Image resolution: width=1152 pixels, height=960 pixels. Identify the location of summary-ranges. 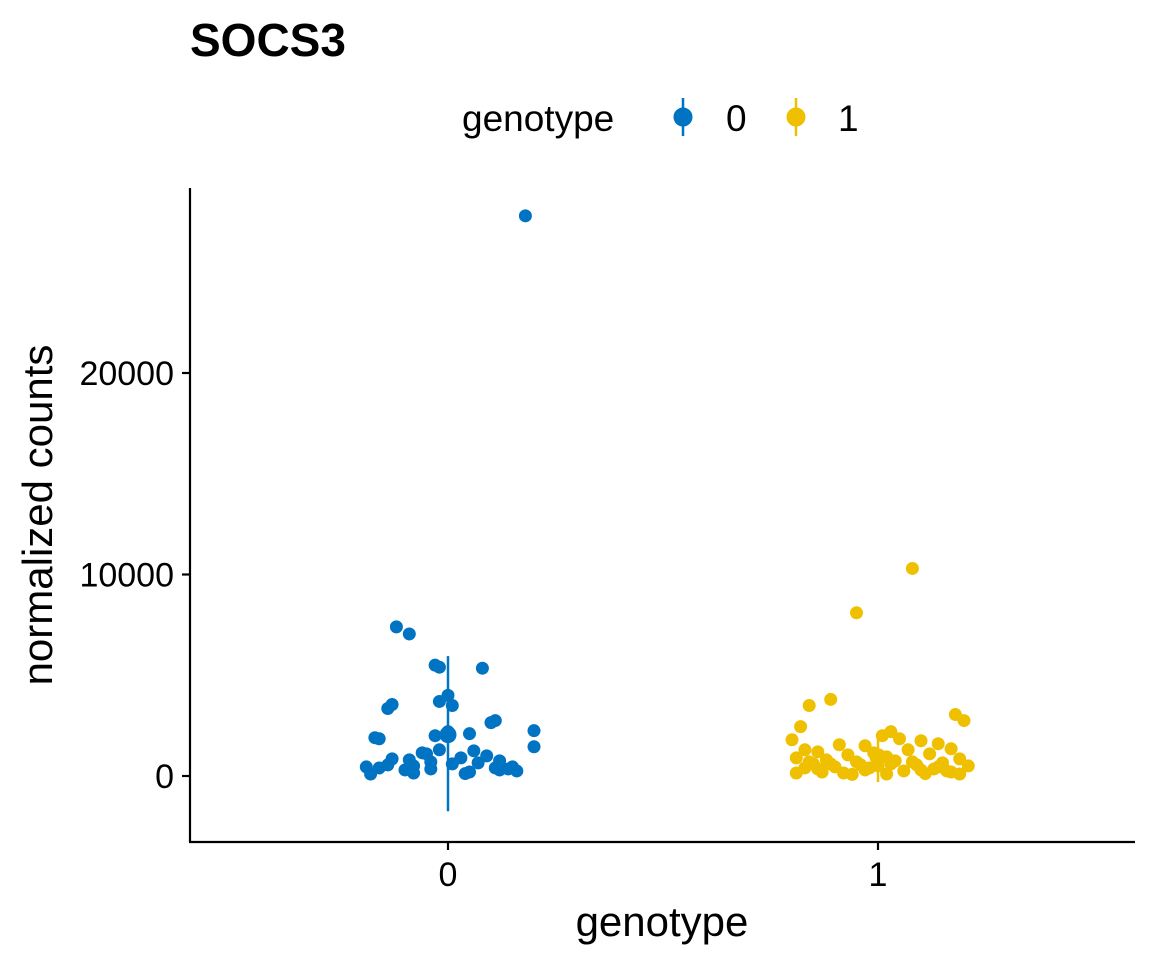
(663, 734).